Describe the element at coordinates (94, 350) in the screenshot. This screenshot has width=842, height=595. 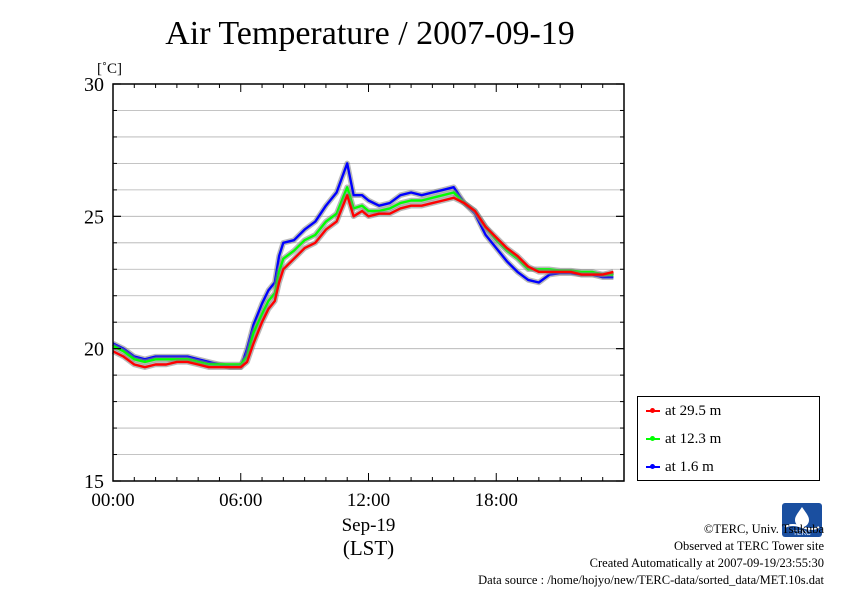
I see `y-tick-label: 20` at that location.